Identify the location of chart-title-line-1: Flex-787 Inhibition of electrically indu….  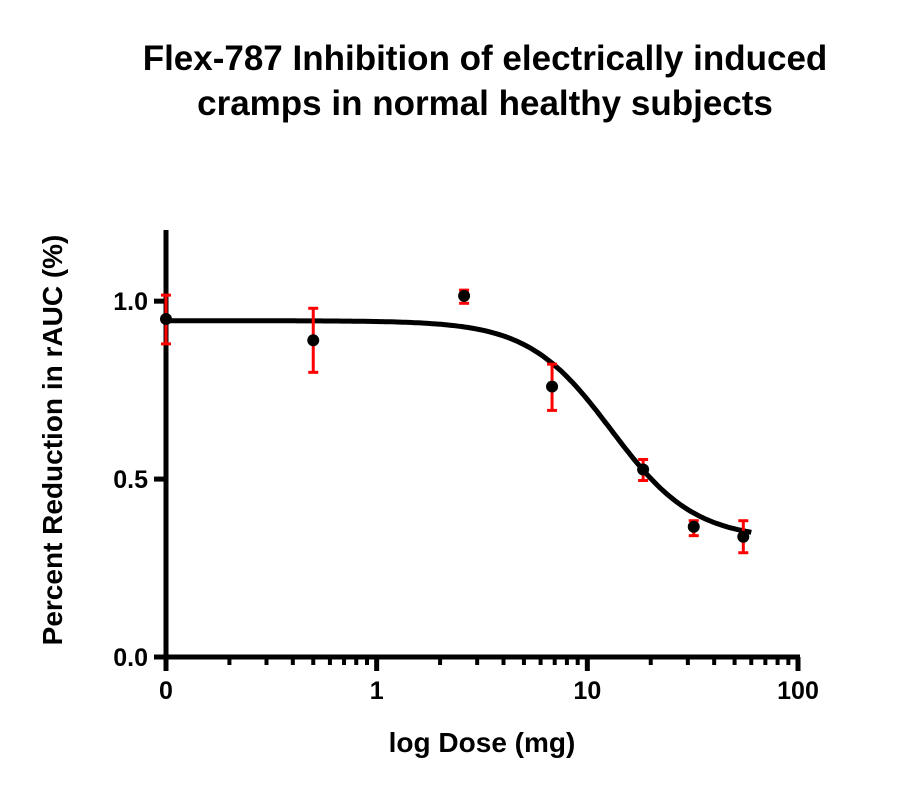
(485, 58).